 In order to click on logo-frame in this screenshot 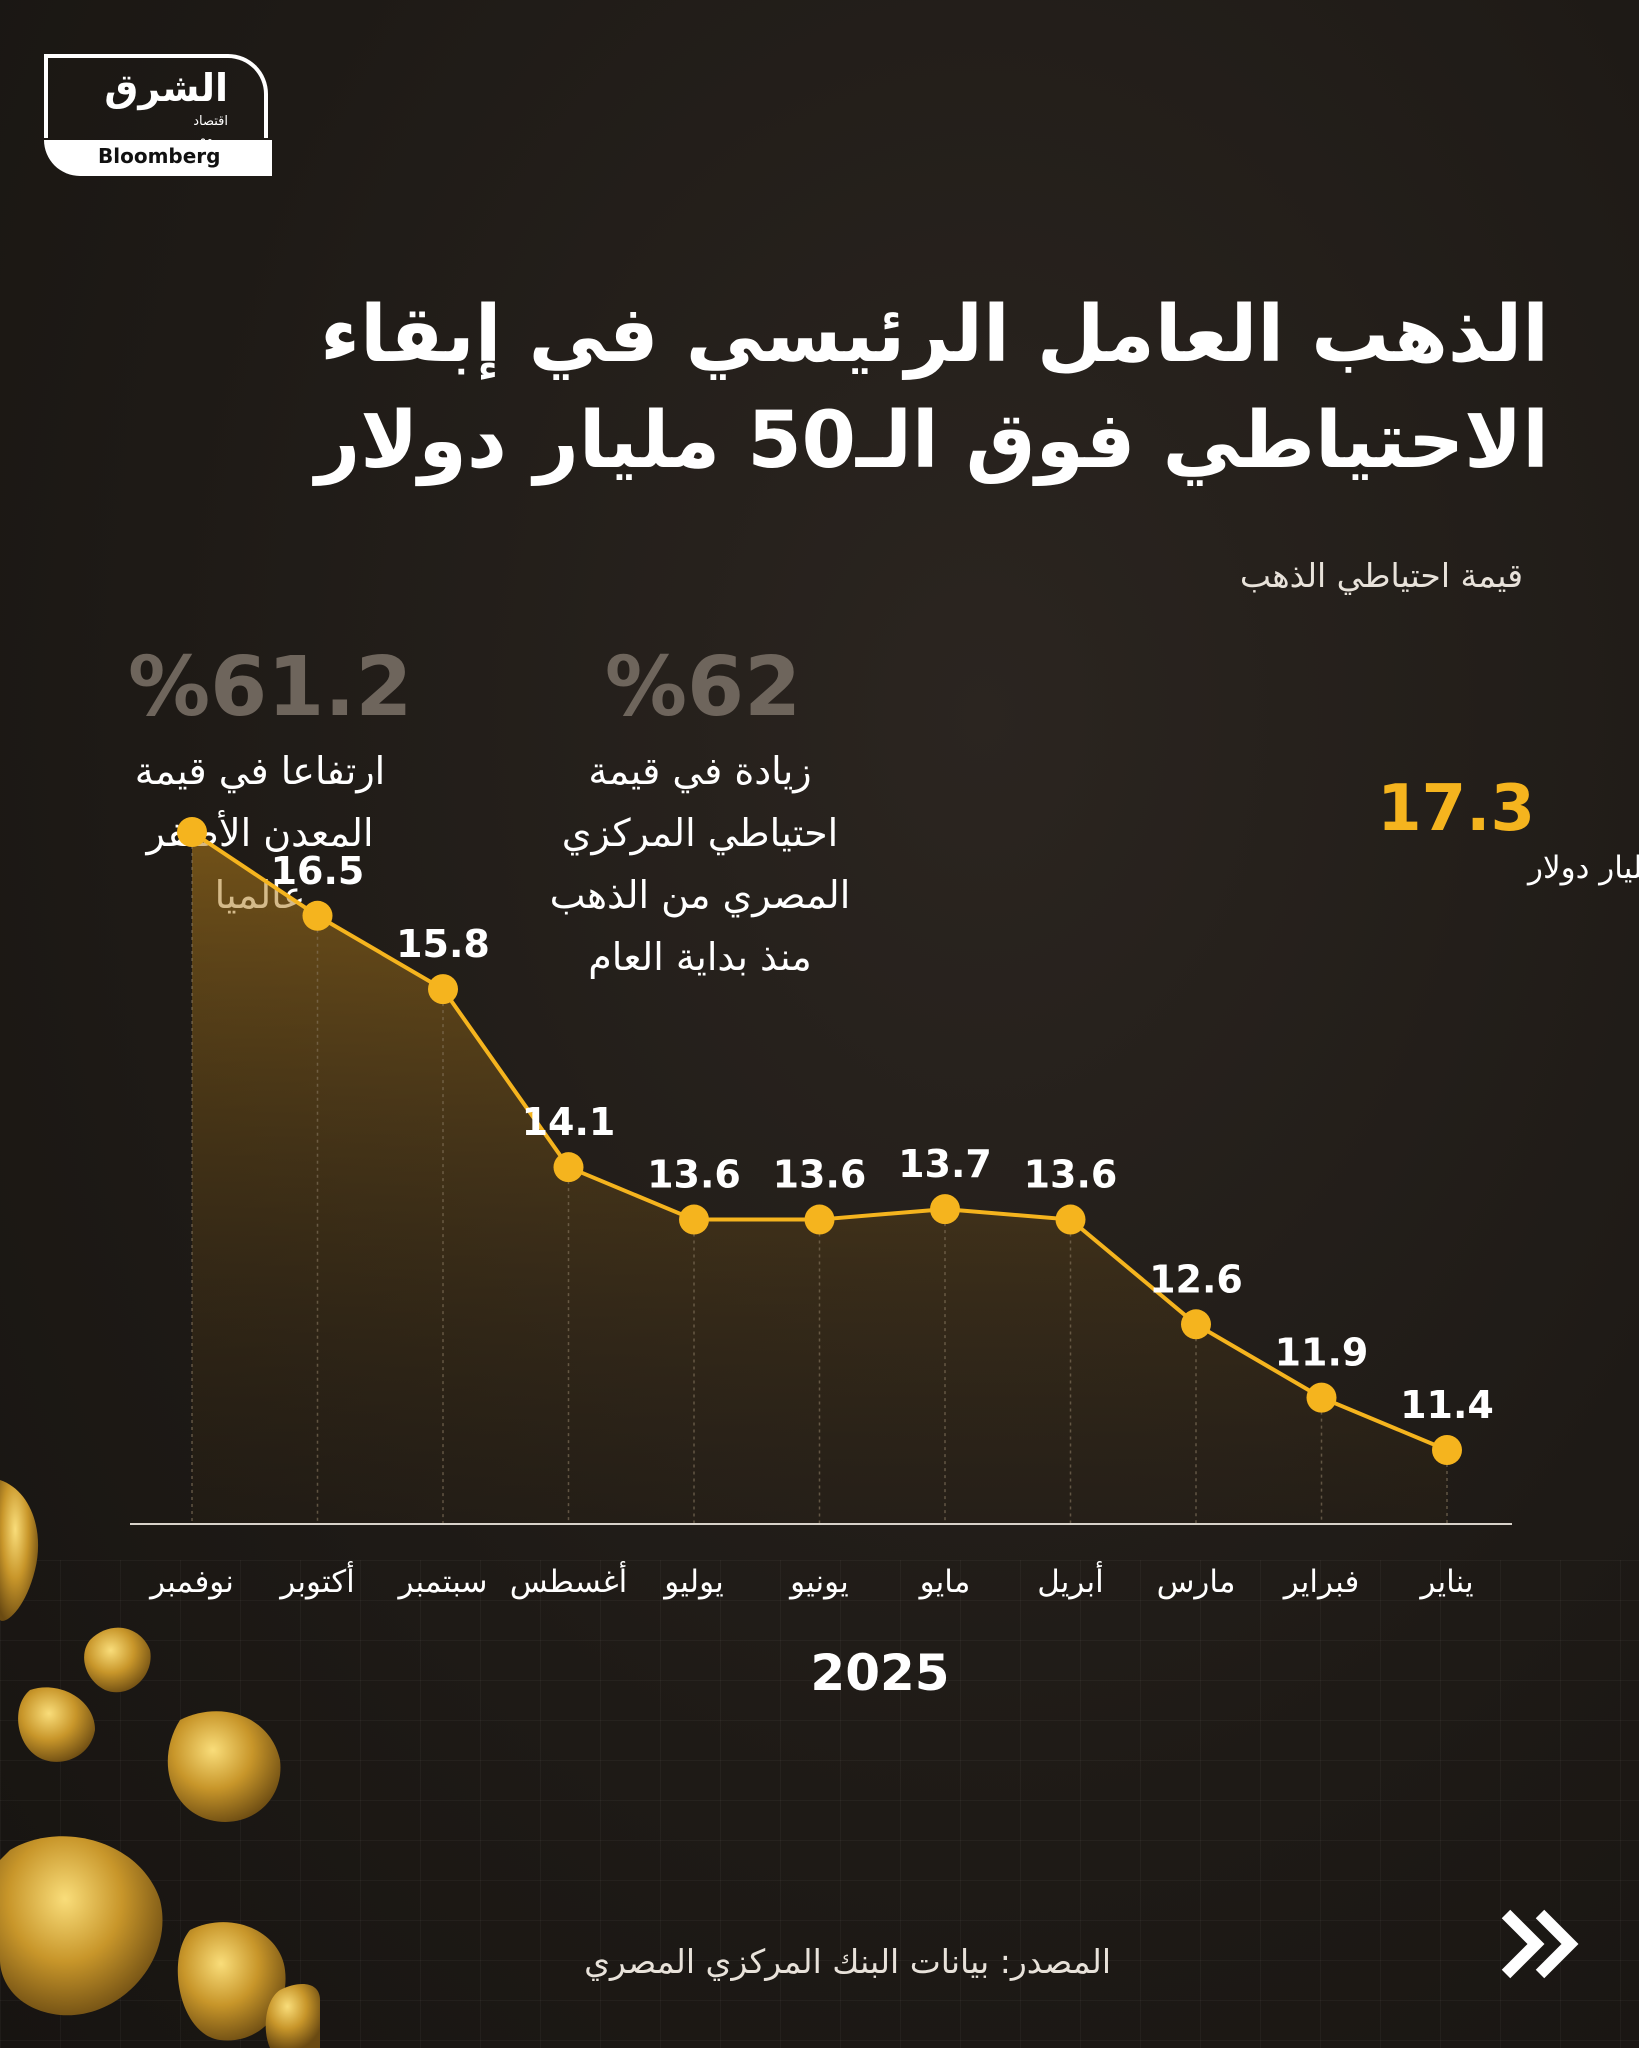, I will do `click(156, 96)`.